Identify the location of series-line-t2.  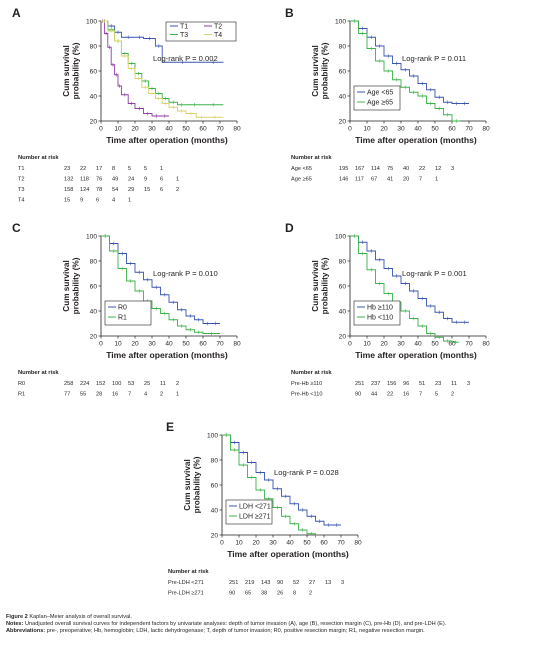
(135, 68).